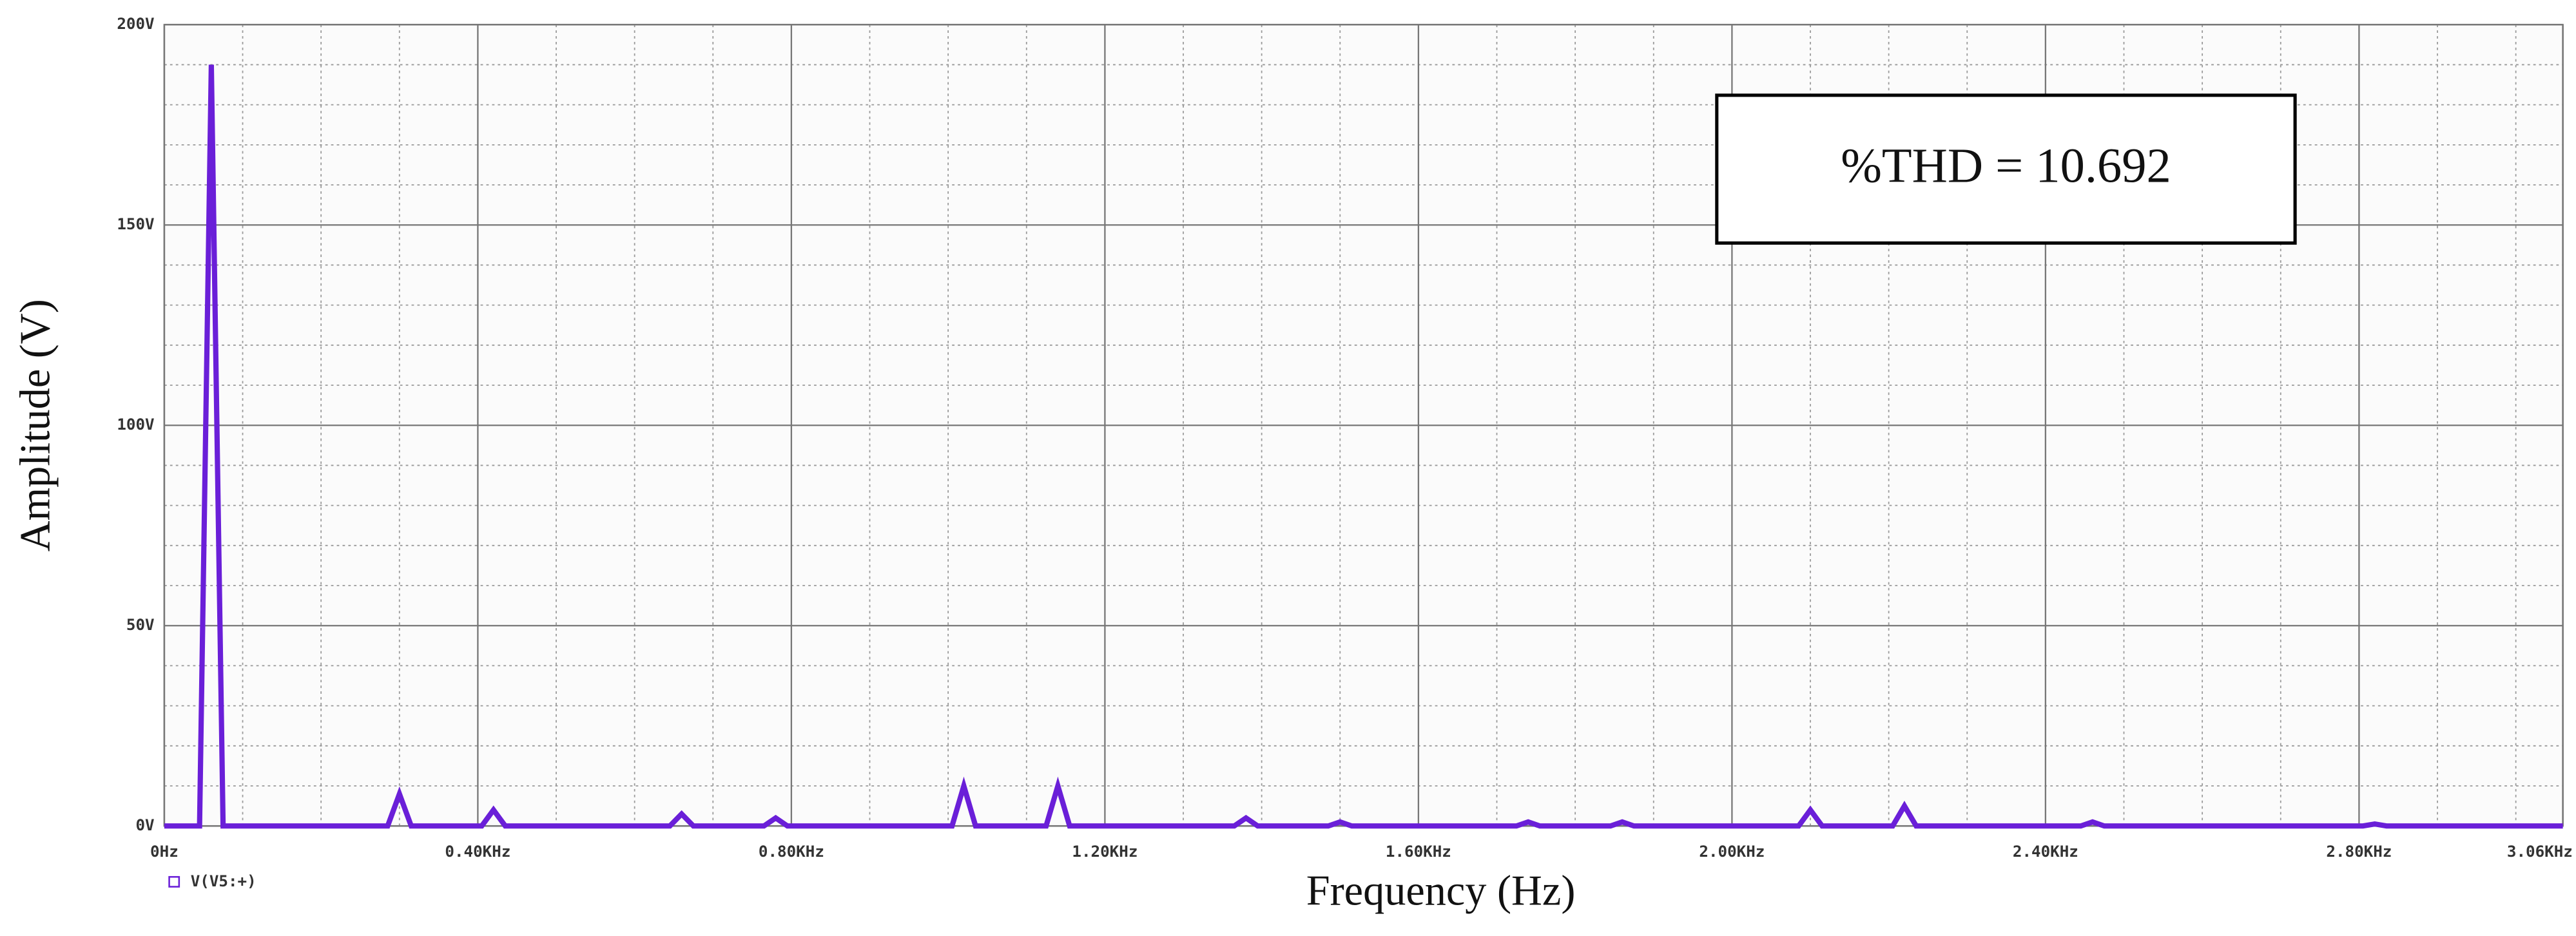  What do you see at coordinates (135, 224) in the screenshot?
I see `y-tick-label: 150V` at bounding box center [135, 224].